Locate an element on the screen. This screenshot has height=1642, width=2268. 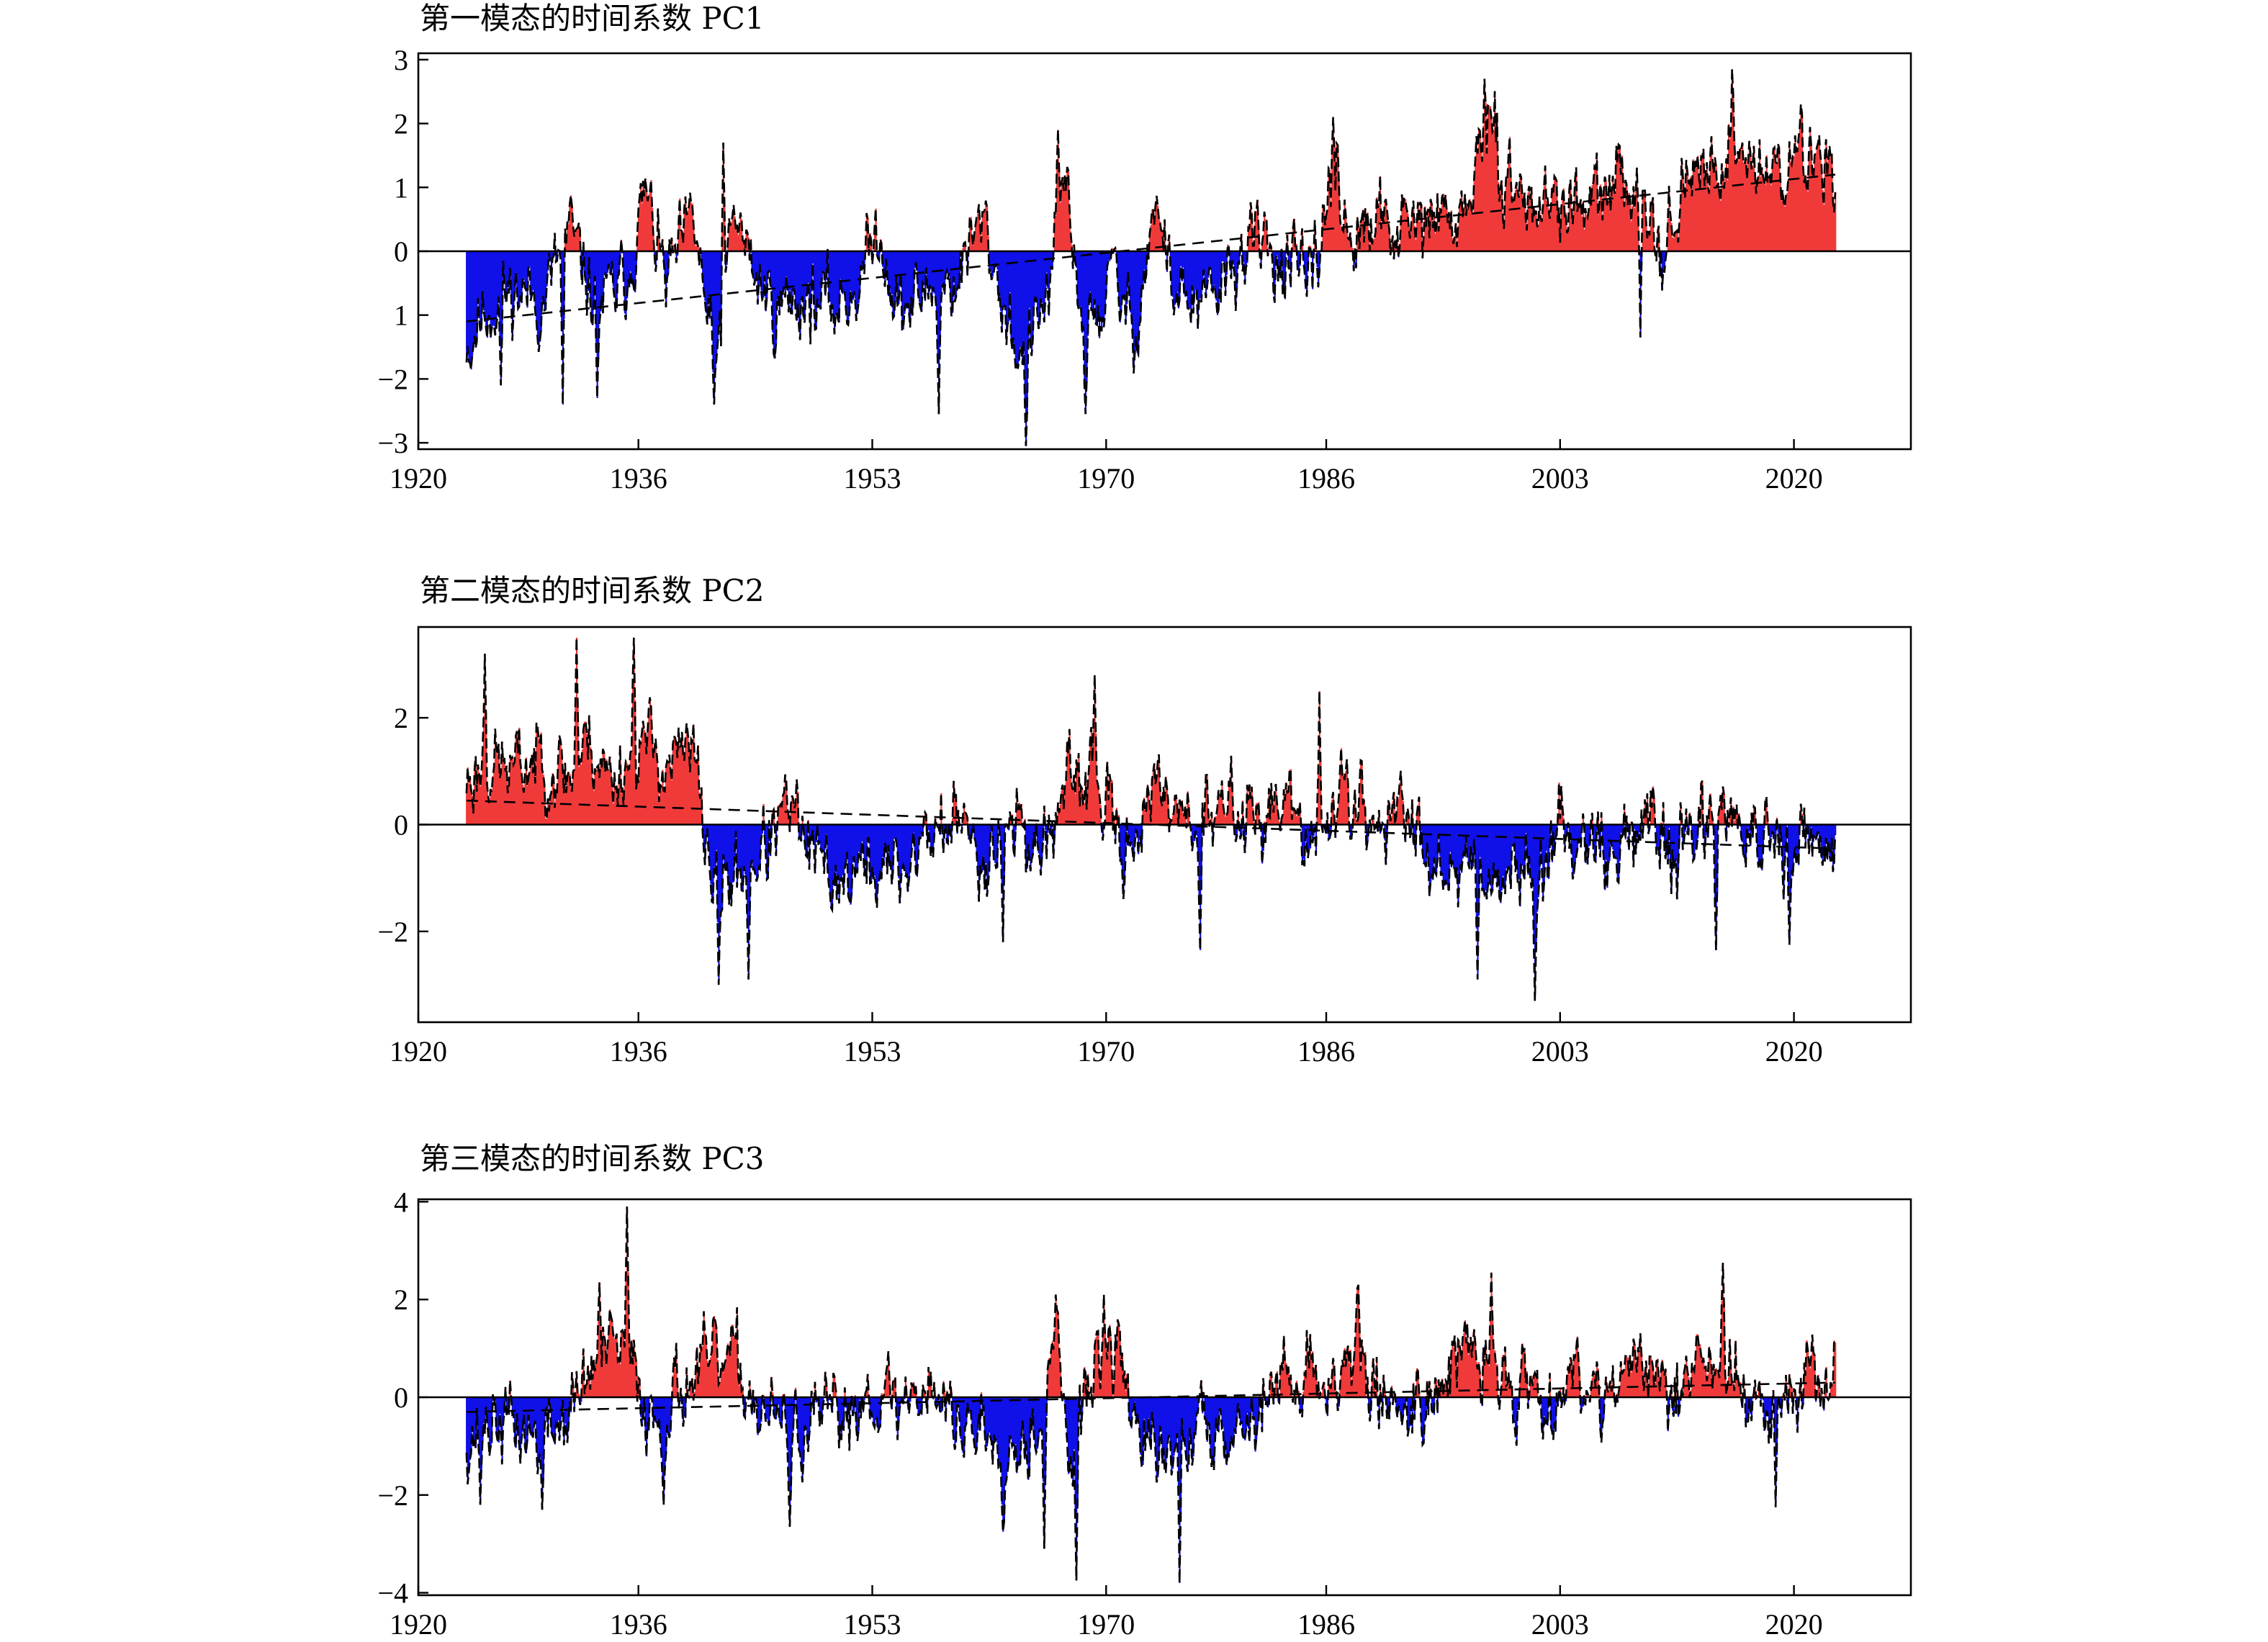
pc3-x-axis: 1920 1936 1953 1970 1986 2003 2020 is located at coordinates (1106, 1613).